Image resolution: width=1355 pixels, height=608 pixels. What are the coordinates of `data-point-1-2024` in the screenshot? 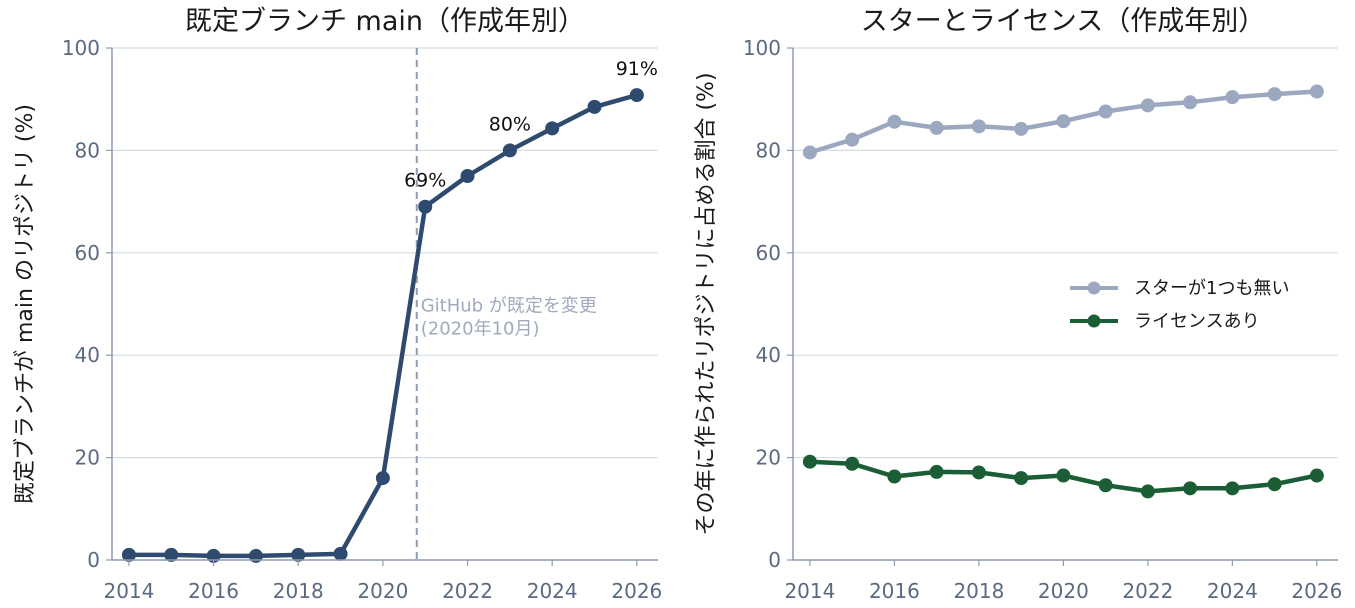 It's located at (1232, 488).